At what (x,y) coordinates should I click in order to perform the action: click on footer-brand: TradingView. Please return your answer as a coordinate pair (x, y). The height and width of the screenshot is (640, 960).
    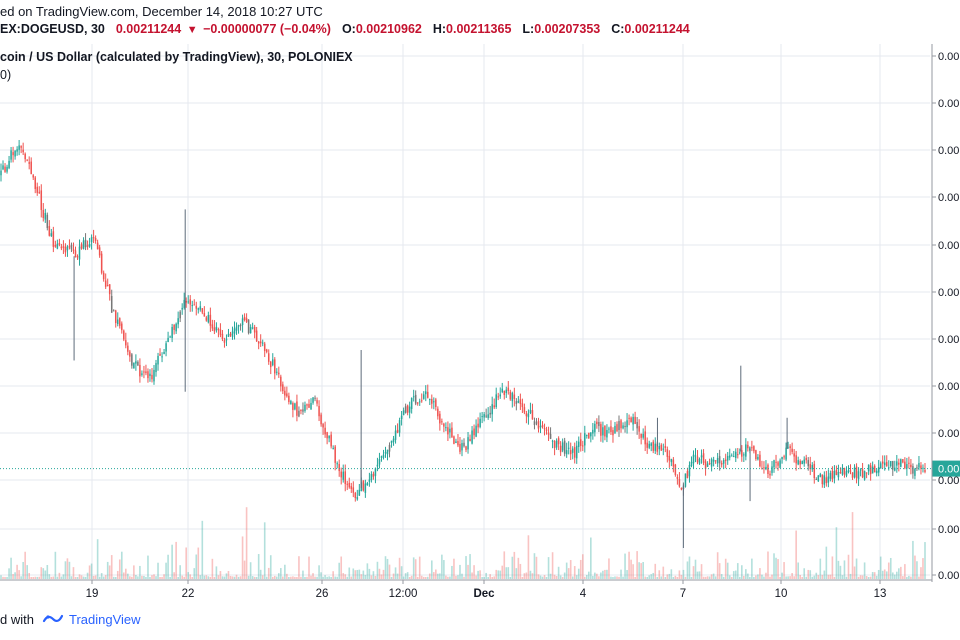
    Looking at the image, I should click on (104, 619).